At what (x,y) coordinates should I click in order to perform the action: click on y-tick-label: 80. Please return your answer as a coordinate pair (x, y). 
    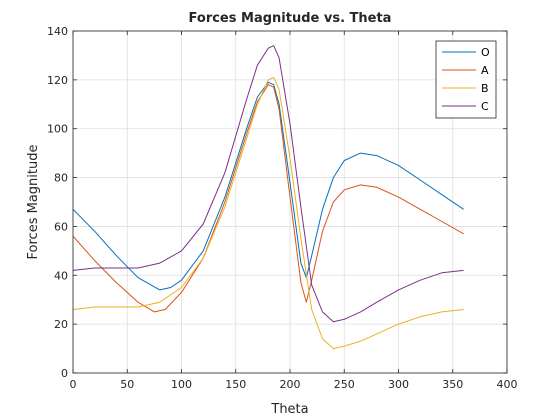
    Looking at the image, I should click on (61, 178).